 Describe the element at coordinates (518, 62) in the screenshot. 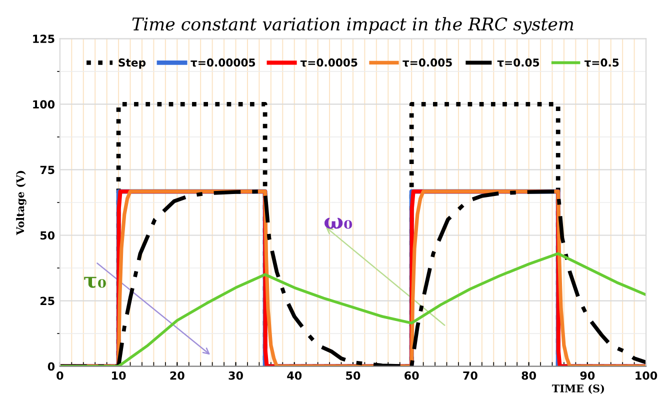

I see `legend-label: τ=0.05` at that location.